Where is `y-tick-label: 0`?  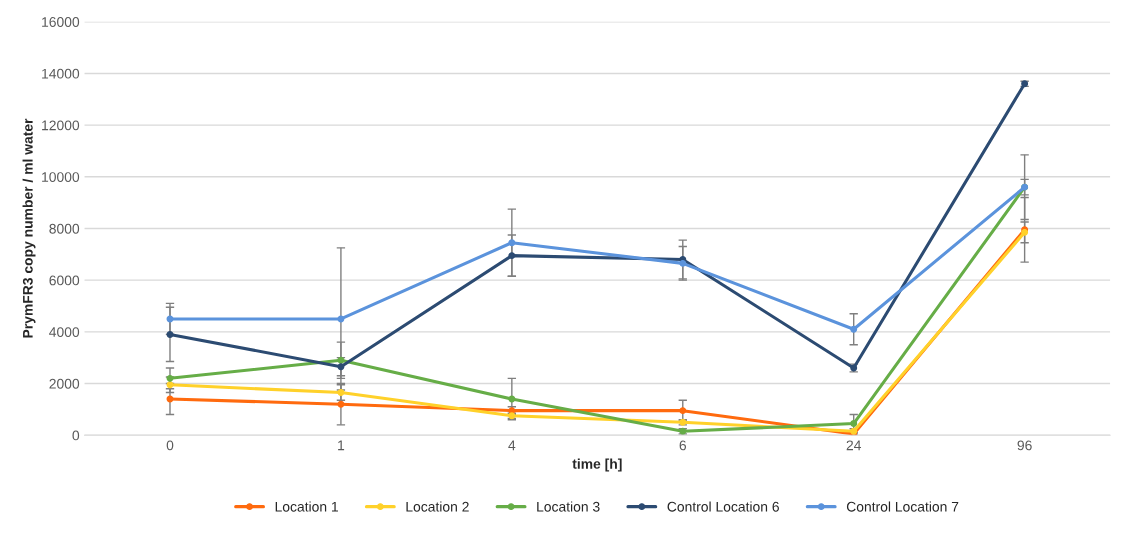 y-tick-label: 0 is located at coordinates (76, 435).